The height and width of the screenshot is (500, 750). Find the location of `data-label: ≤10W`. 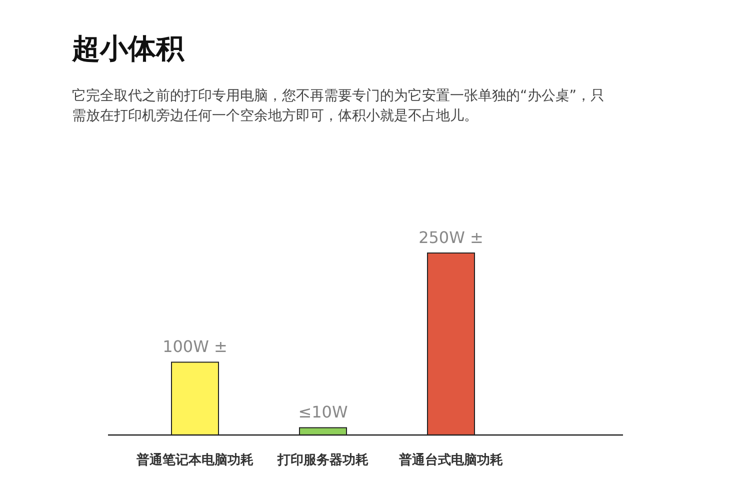

data-label: ≤10W is located at coordinates (323, 412).